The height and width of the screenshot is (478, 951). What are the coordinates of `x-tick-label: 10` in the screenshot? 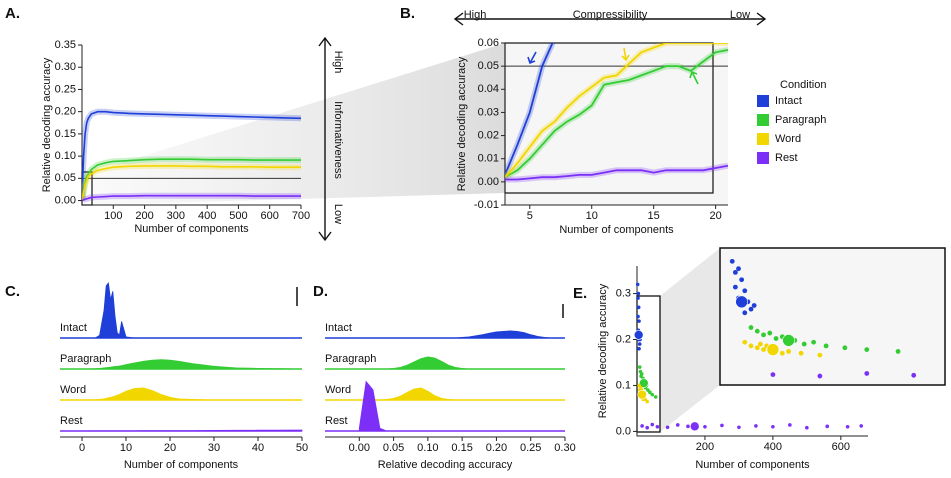 It's located at (126, 448).